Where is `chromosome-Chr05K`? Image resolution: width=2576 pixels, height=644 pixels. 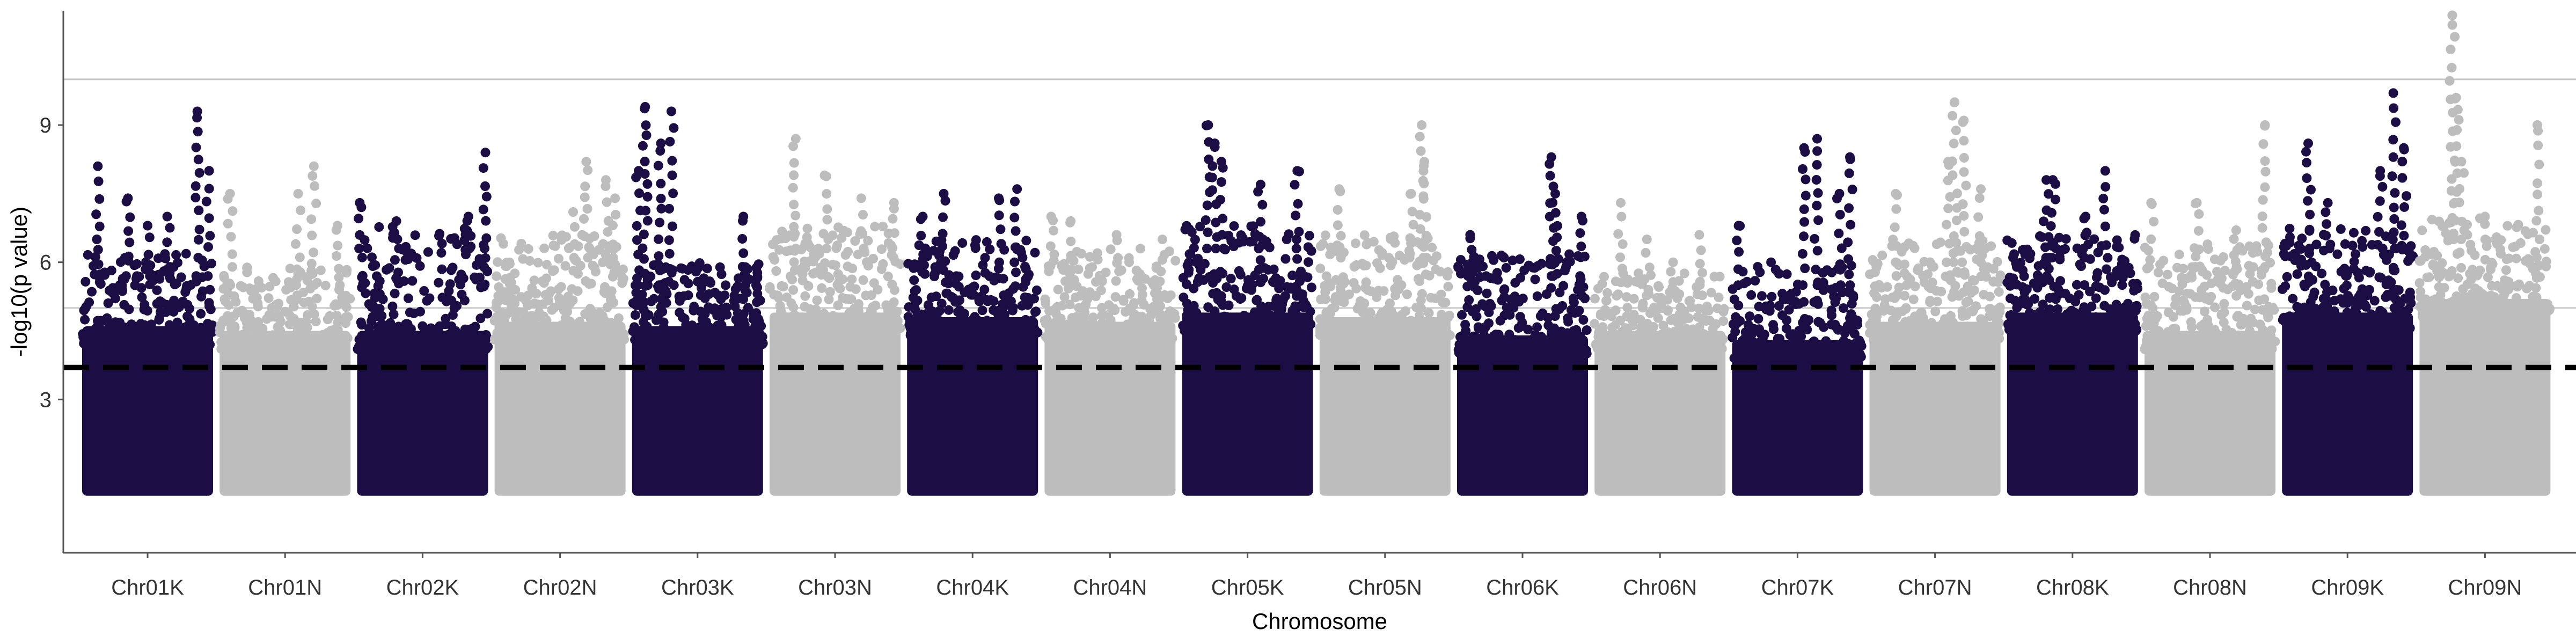
chromosome-Chr05K is located at coordinates (1247, 308).